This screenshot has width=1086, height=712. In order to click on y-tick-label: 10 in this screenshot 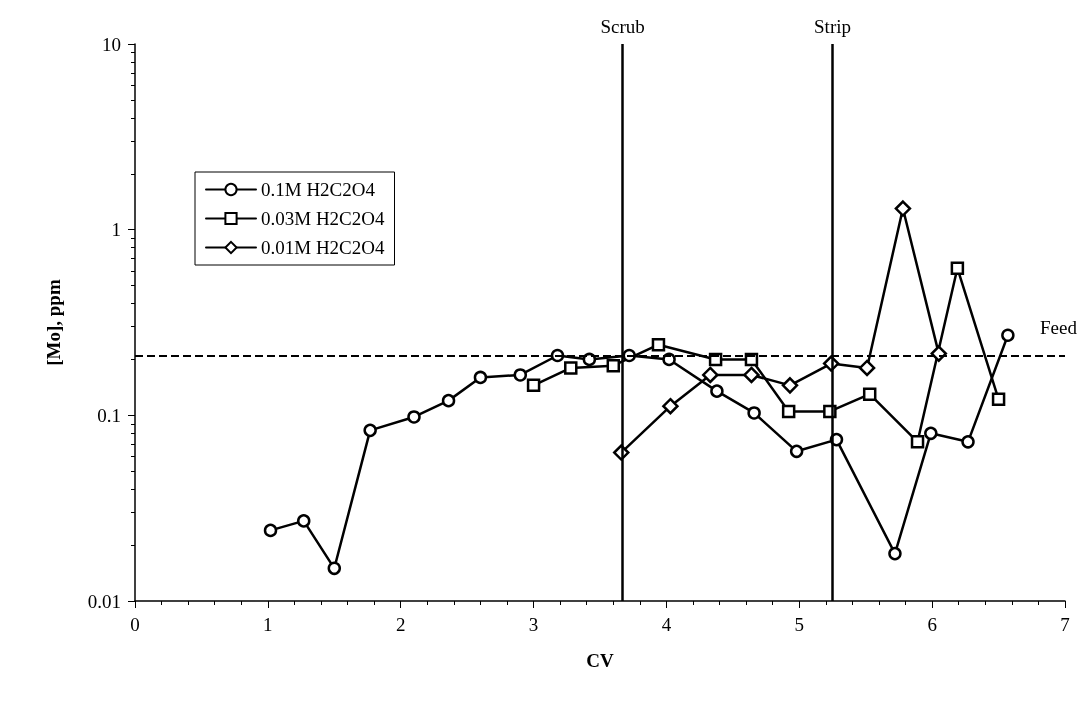, I will do `click(111, 44)`.